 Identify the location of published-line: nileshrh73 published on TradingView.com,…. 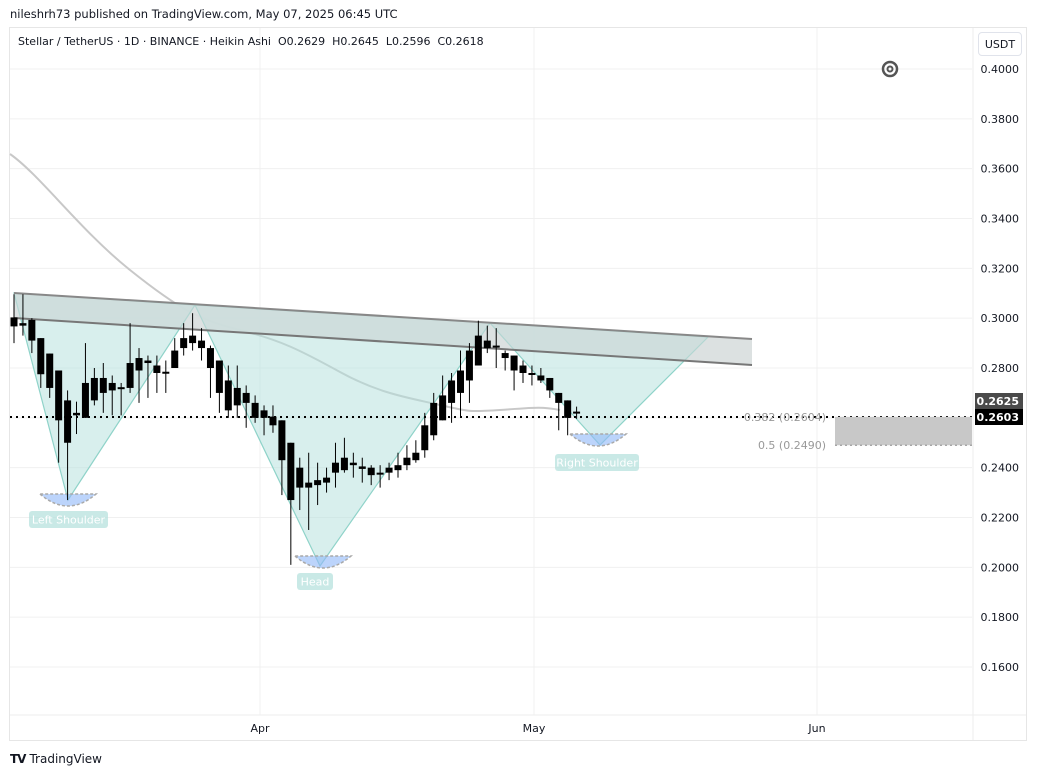
(204, 14).